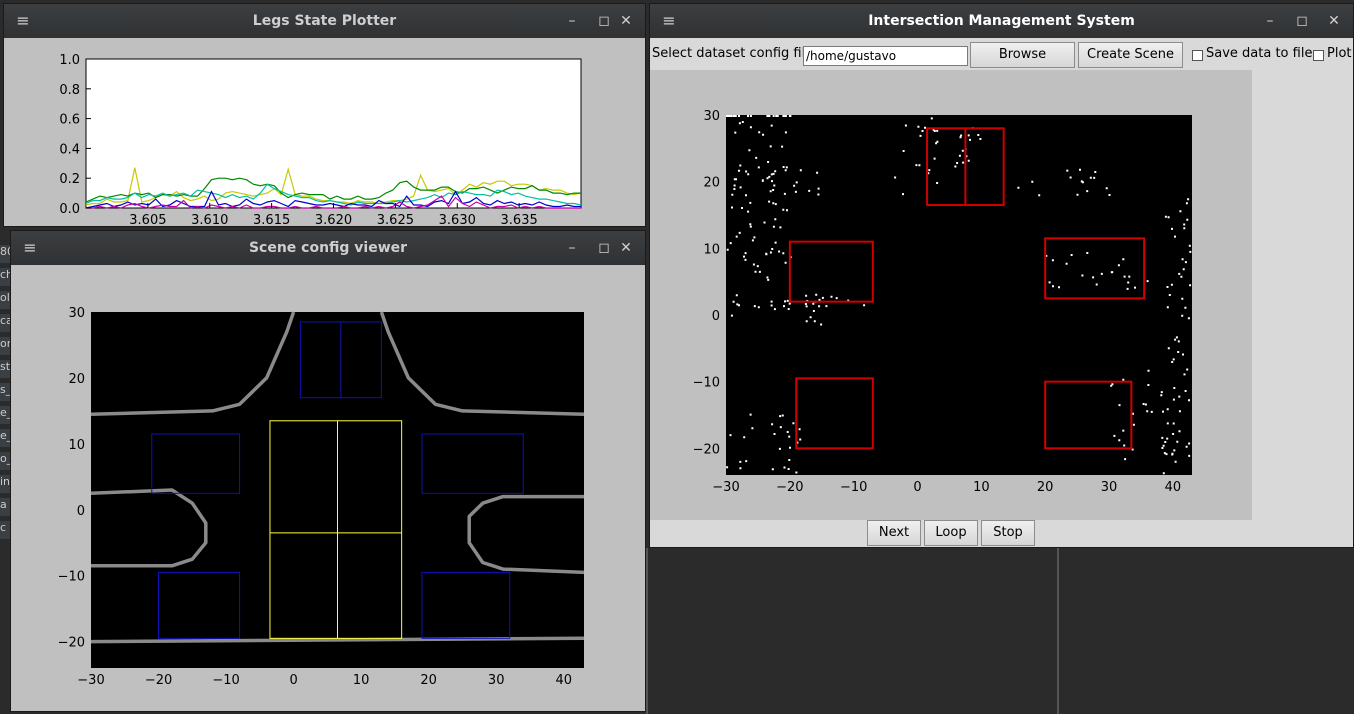 This screenshot has height=714, width=1354. Describe the element at coordinates (5, 369) in the screenshot. I see `desktop-fragment: st` at that location.